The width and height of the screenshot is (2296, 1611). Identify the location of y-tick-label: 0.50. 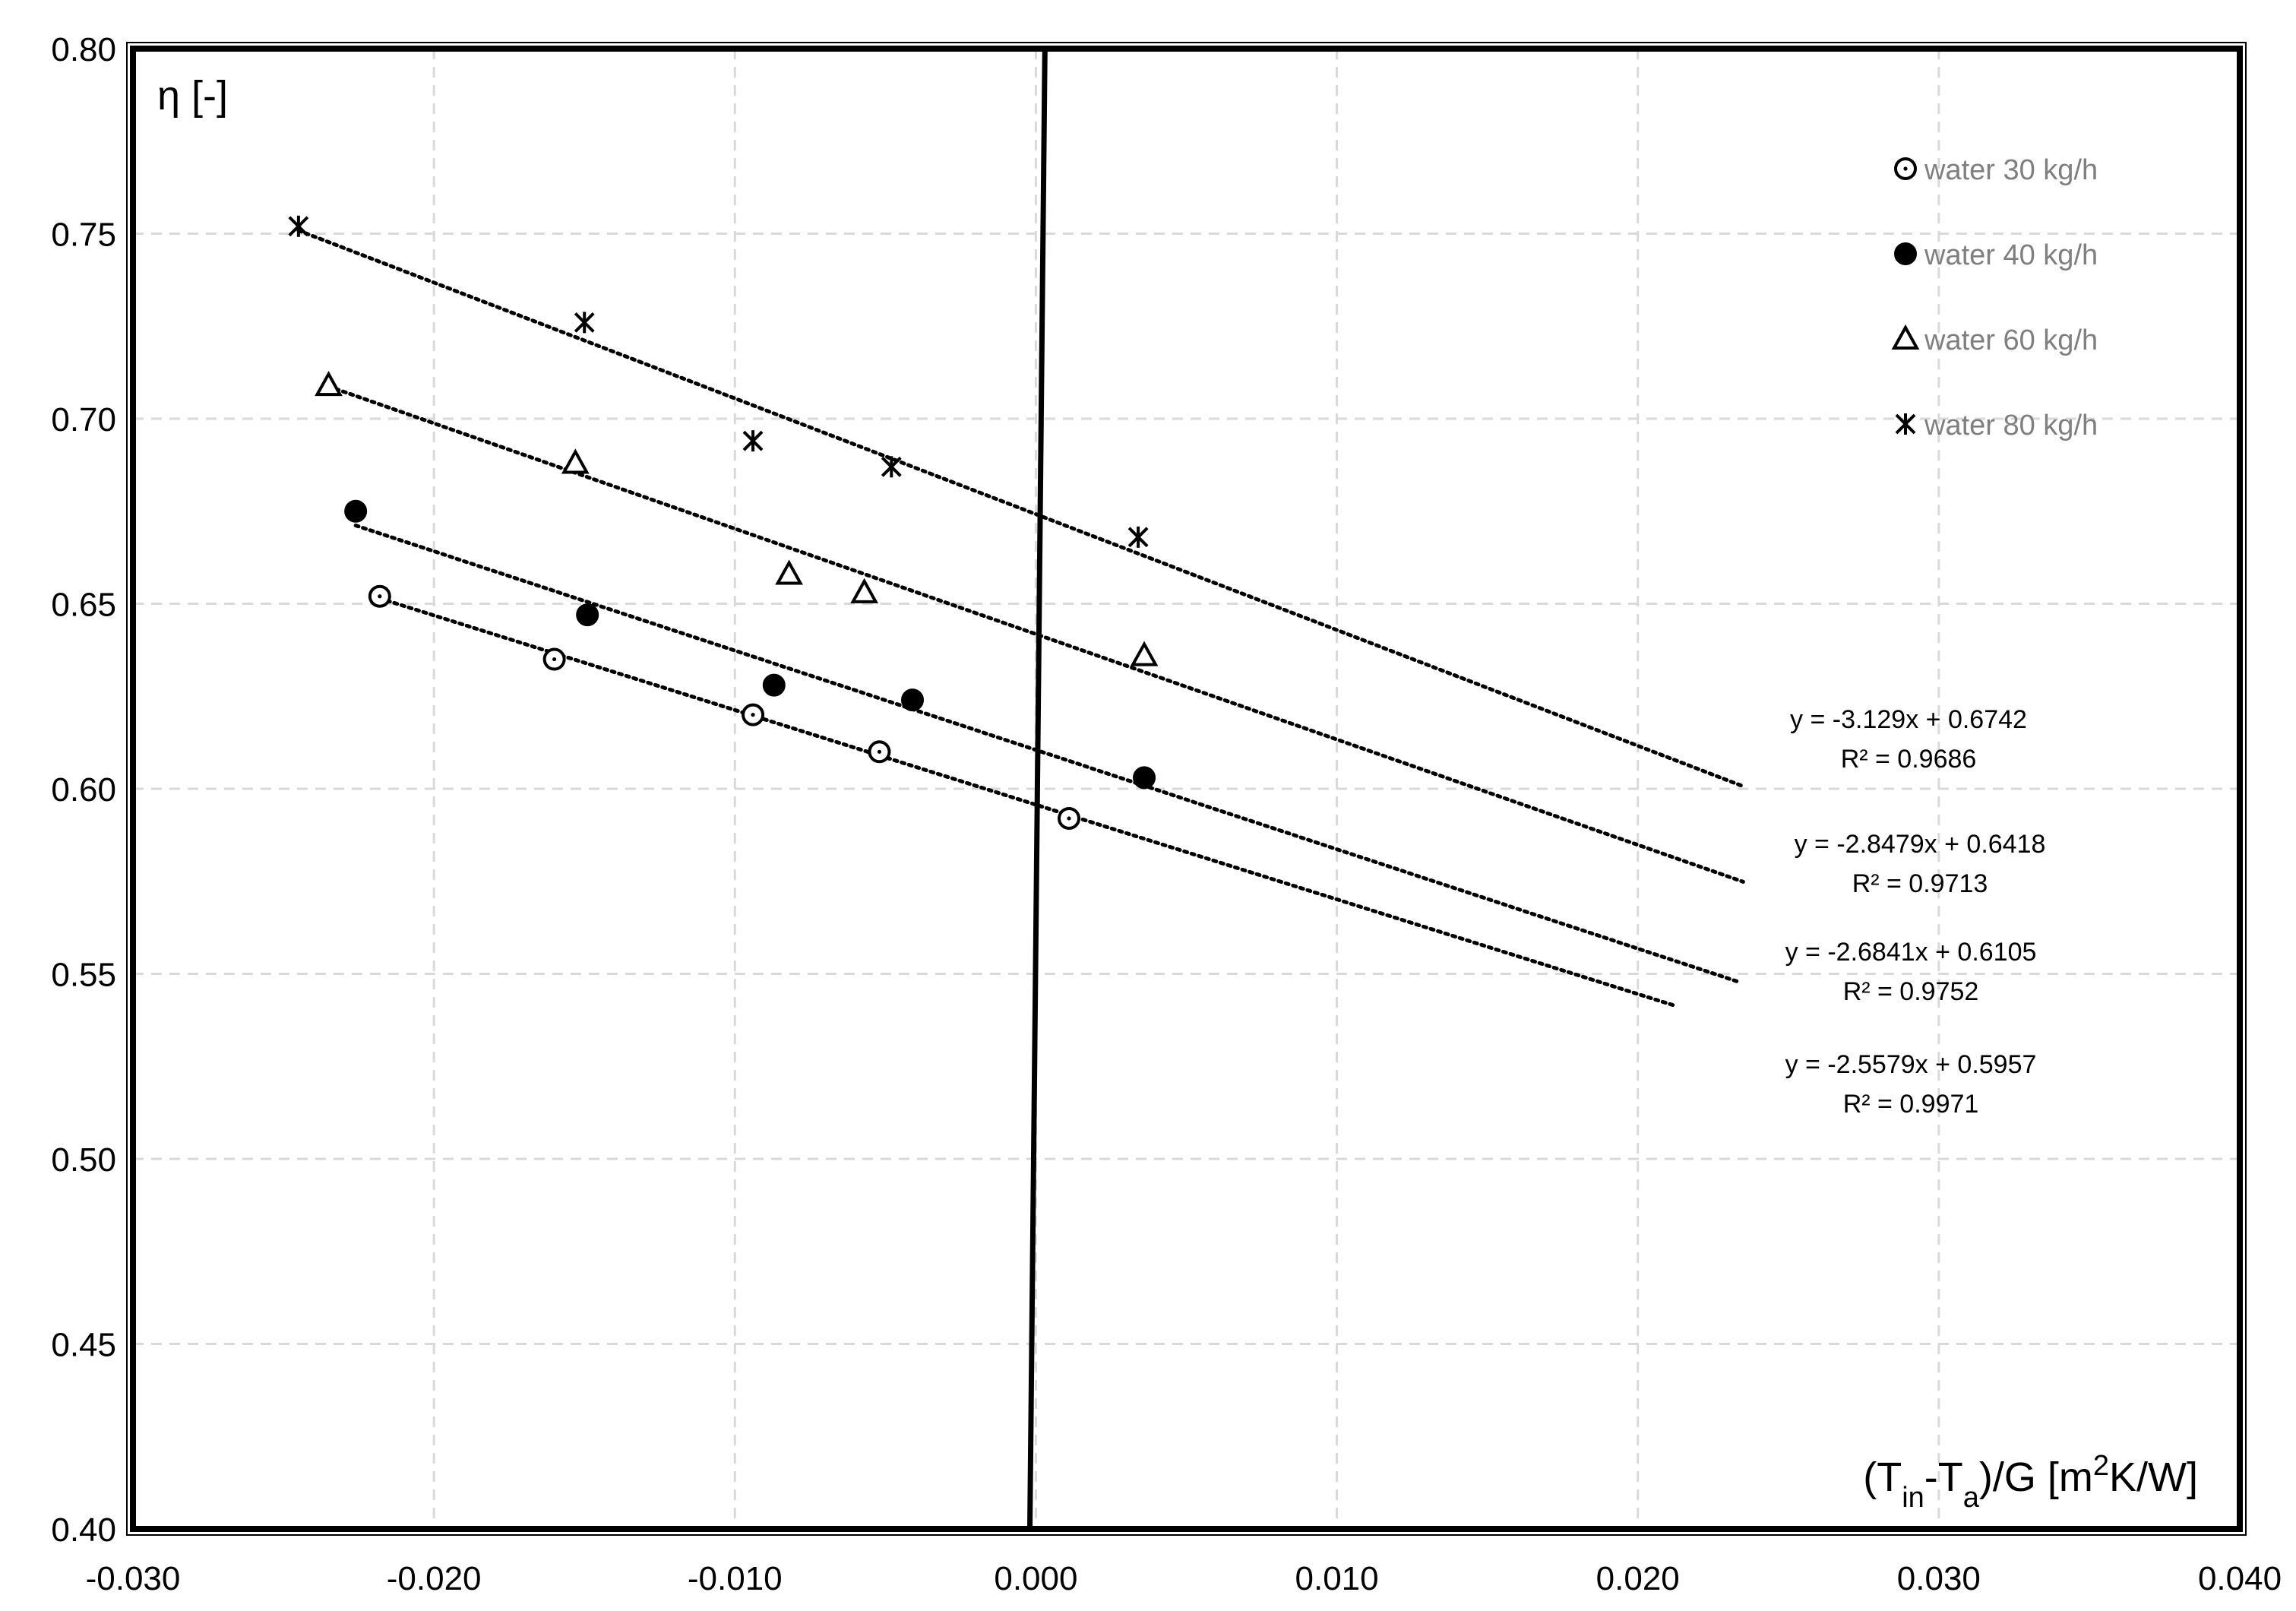
(83, 1160).